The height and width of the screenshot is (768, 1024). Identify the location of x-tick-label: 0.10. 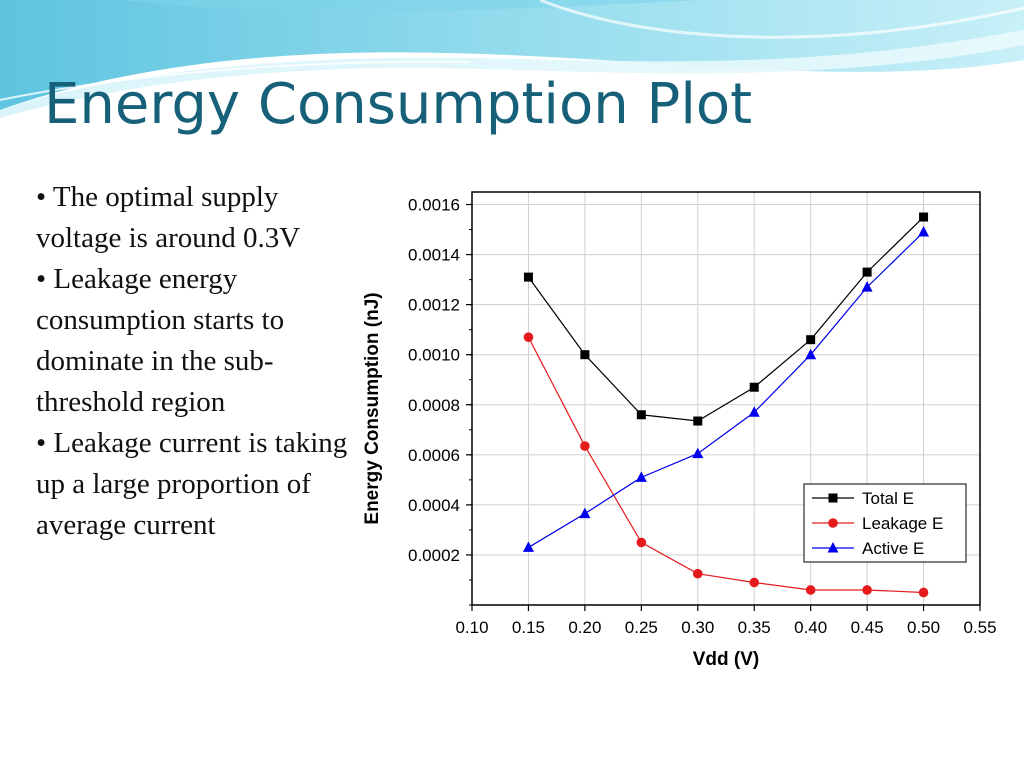
(471, 627).